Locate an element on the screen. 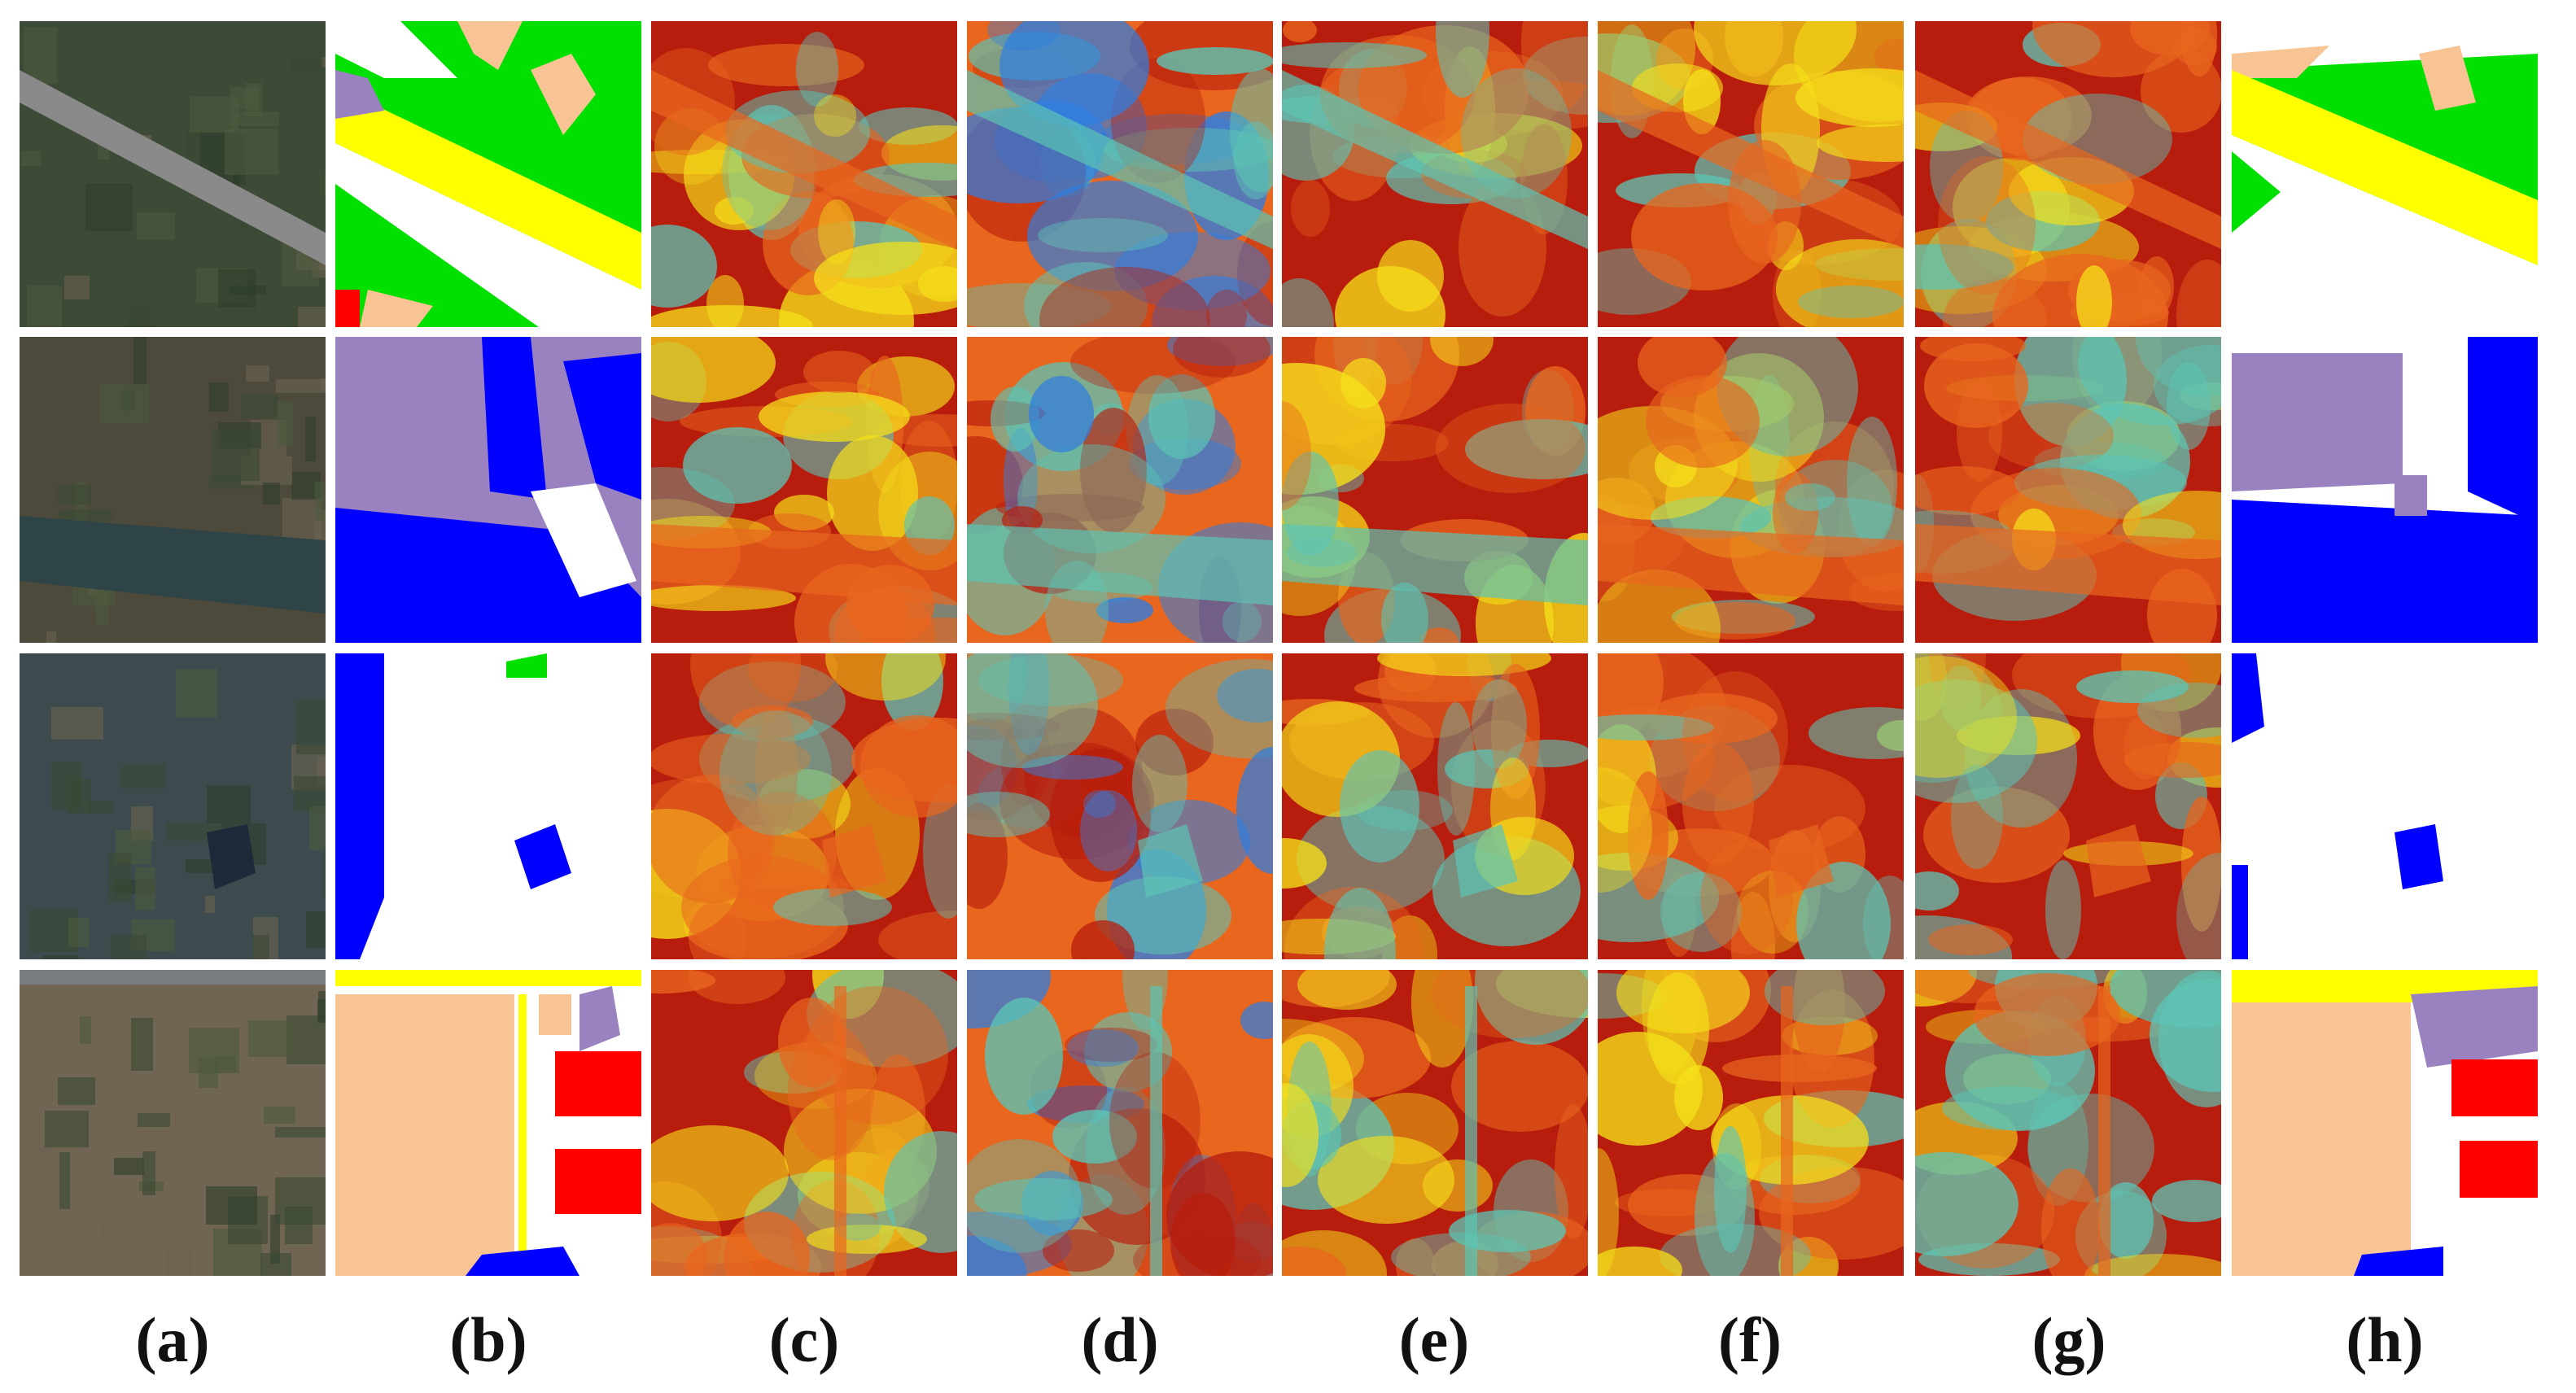  tile-heatmap-r2-c6 is located at coordinates (2068, 806).